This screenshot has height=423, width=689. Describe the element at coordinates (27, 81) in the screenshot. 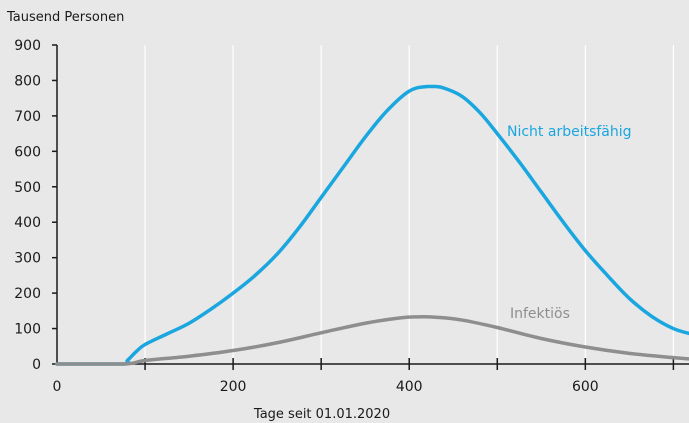

I see `y-tick-label-800: 800` at that location.